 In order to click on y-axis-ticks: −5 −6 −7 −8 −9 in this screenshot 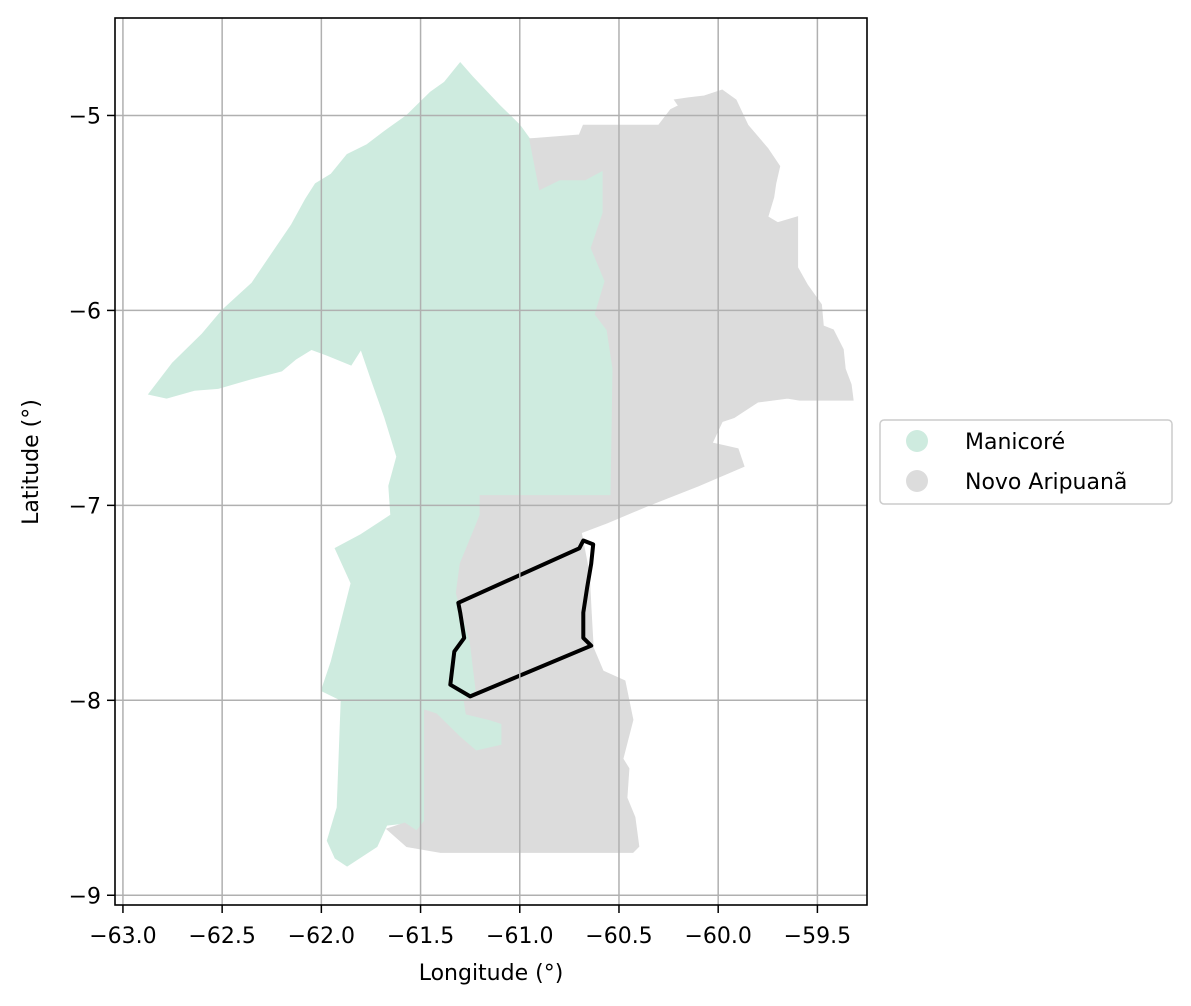, I will do `click(92, 506)`.